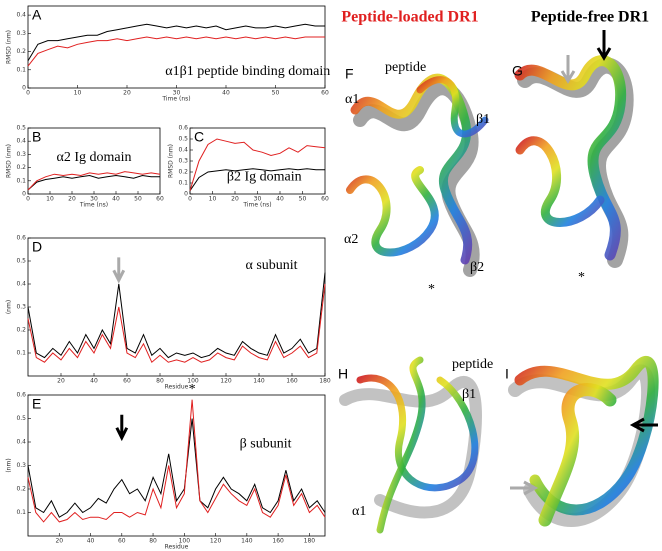 This screenshot has height=551, width=662. I want to click on protein-g: G *, so click(573, 157).